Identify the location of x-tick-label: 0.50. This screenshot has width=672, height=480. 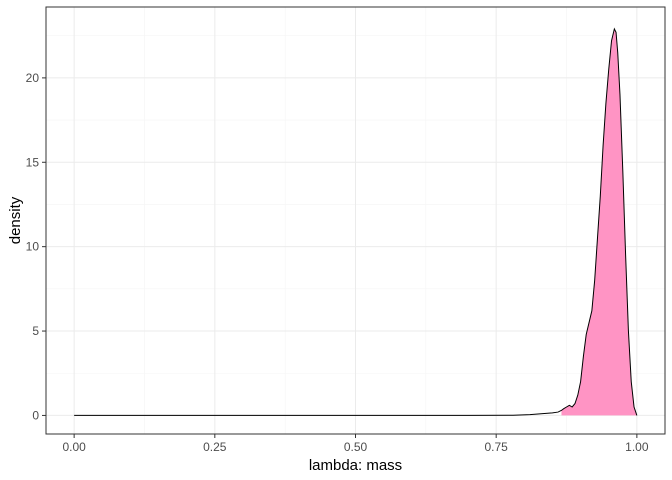
(356, 447).